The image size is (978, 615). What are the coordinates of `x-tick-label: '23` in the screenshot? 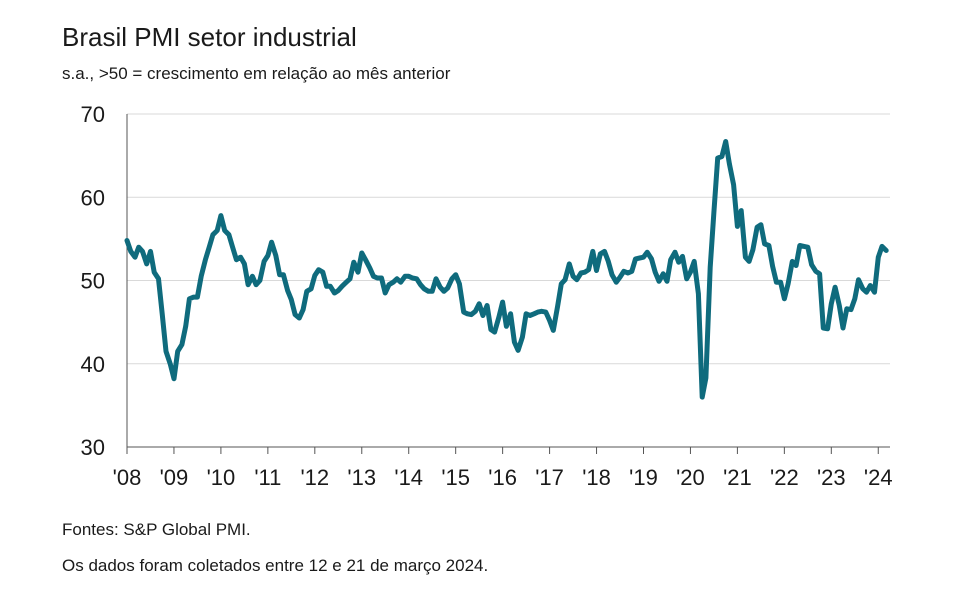 It's located at (831, 477).